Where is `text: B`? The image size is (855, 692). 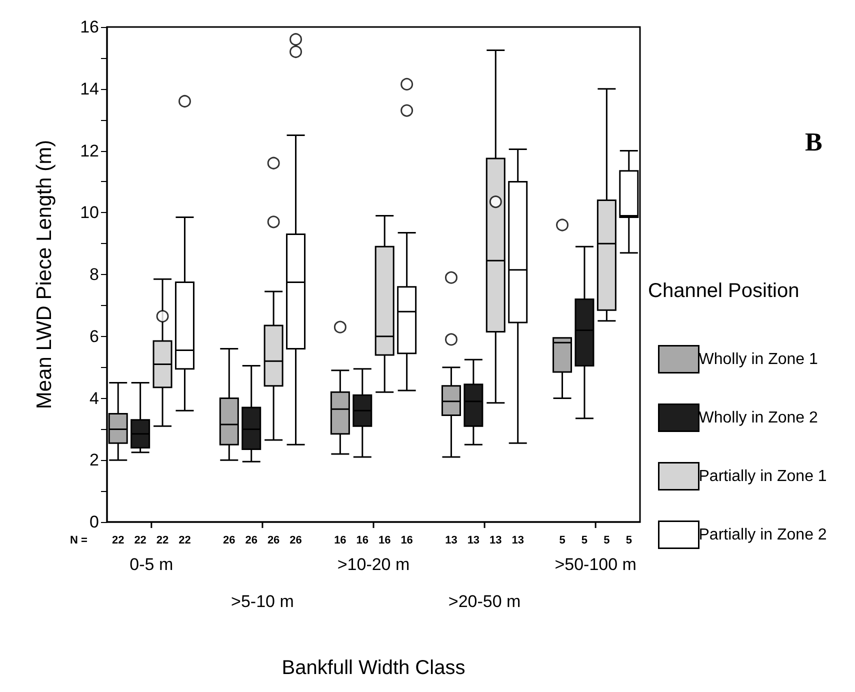
text: B is located at coordinates (813, 142).